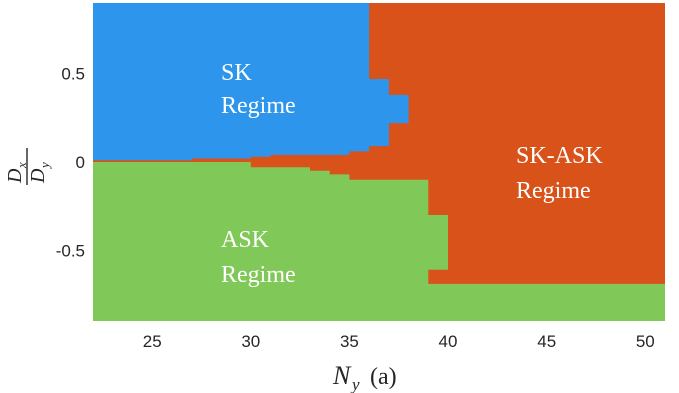 This screenshot has height=393, width=679. Describe the element at coordinates (448, 341) in the screenshot. I see `x-tick-label: 40` at that location.